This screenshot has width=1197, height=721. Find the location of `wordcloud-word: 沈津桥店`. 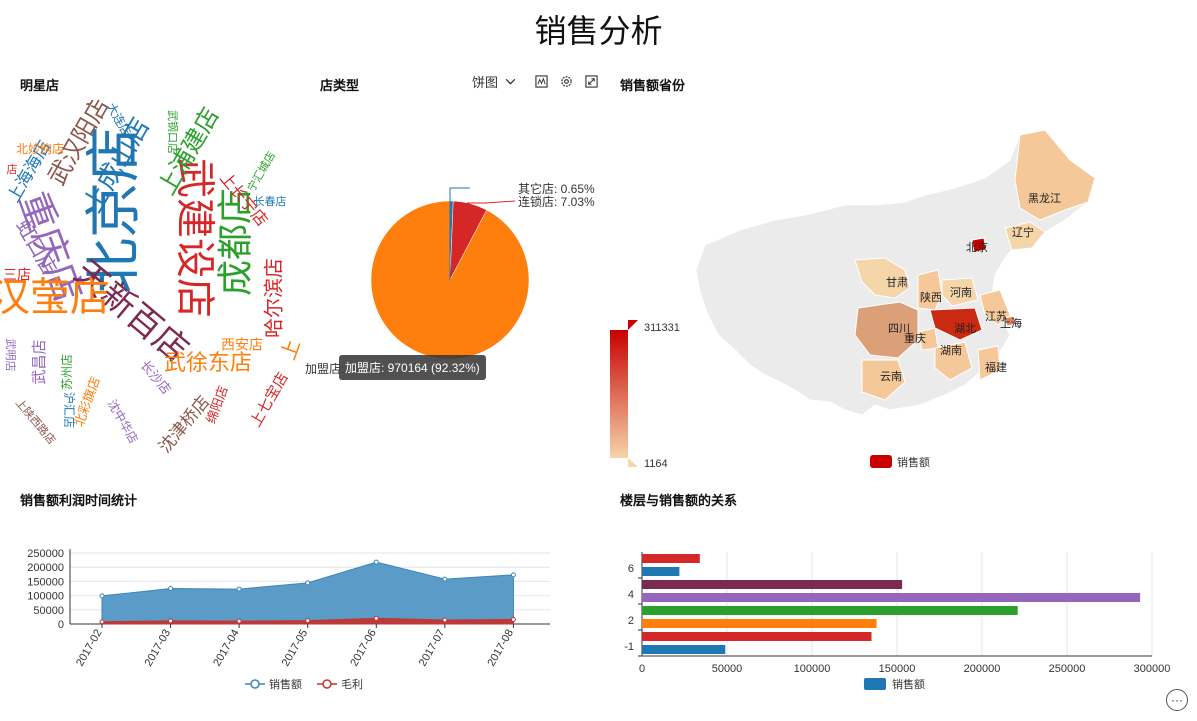

wordcloud-word: 沈津桥店 is located at coordinates (184, 424).